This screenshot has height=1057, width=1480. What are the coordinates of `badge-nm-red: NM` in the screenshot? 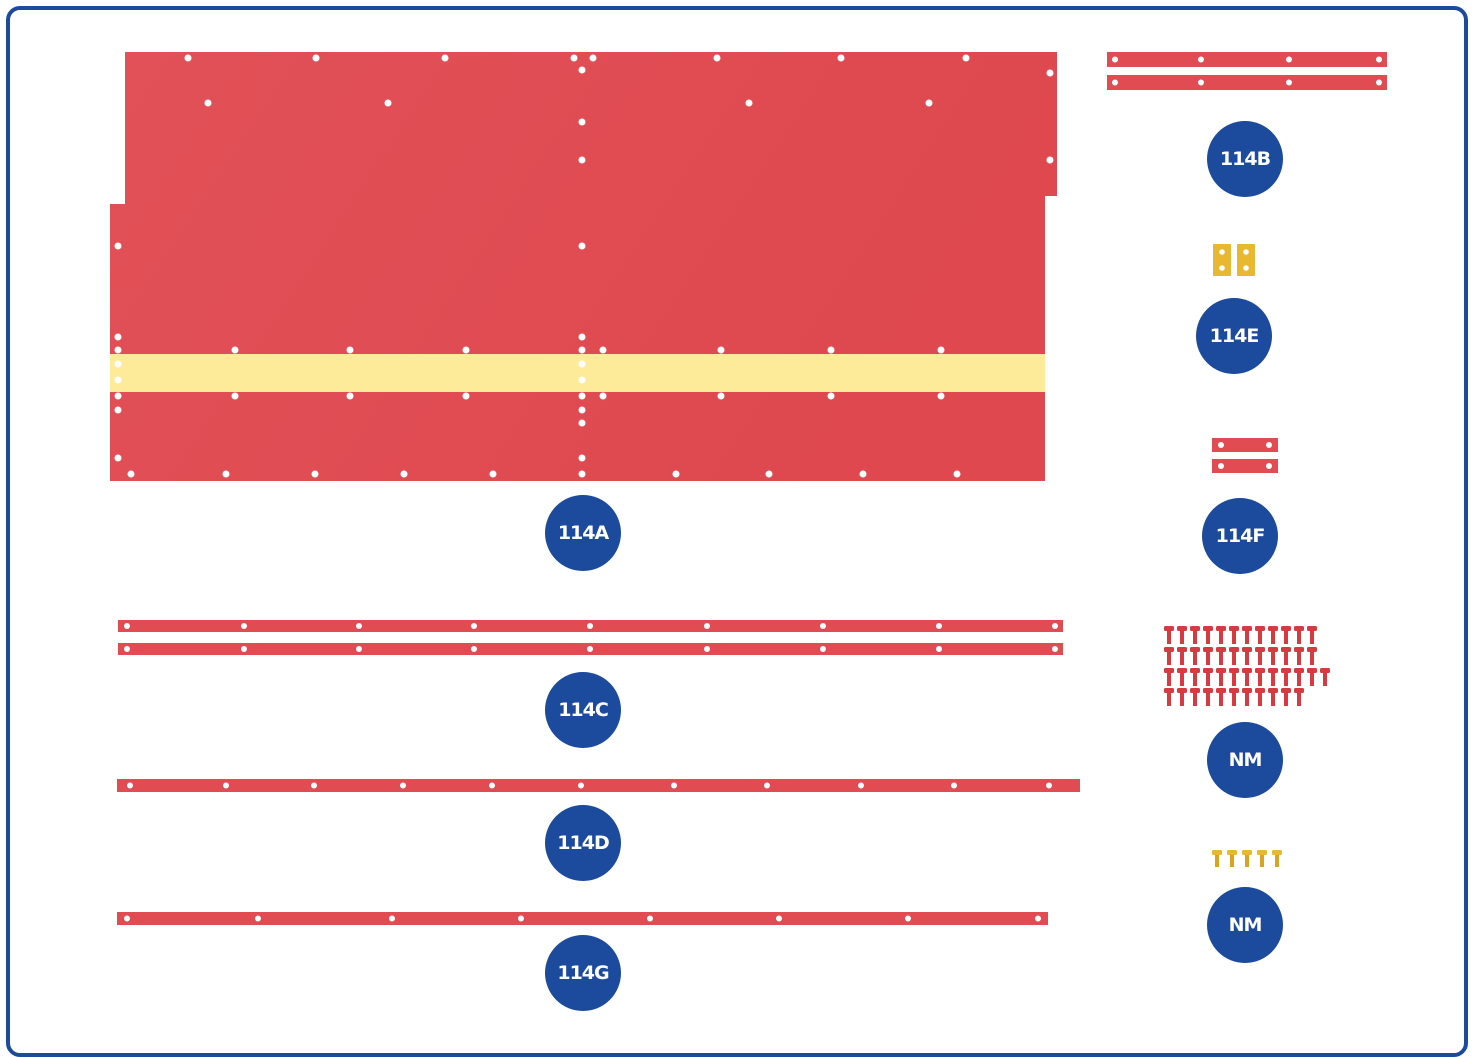 It's located at (1245, 760).